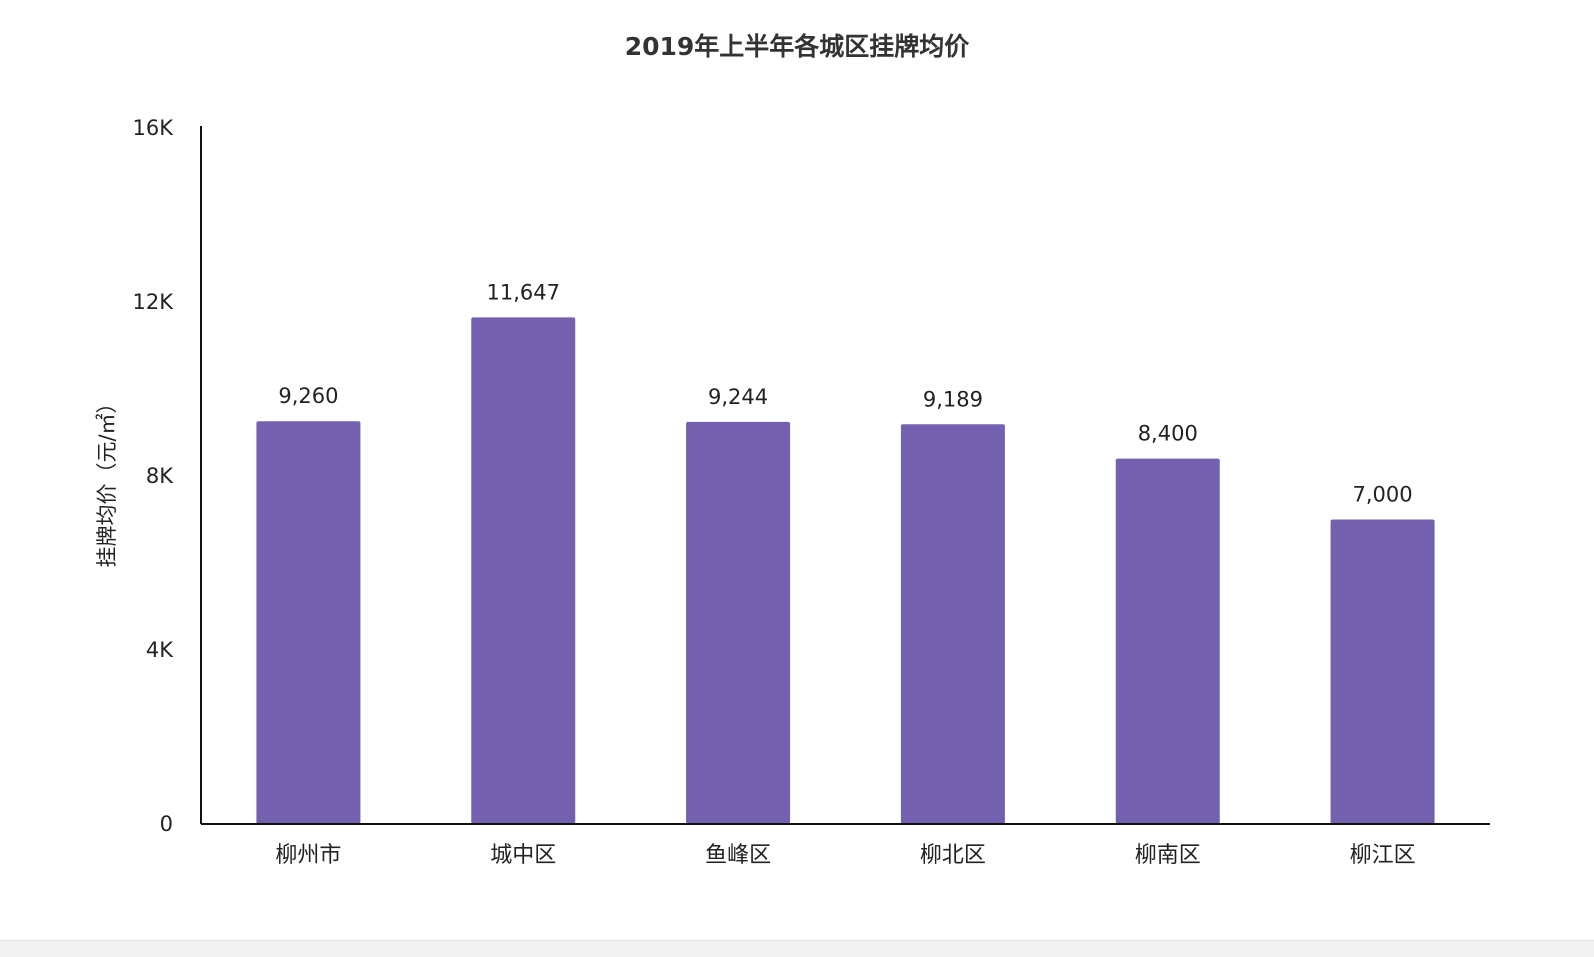 Image resolution: width=1594 pixels, height=957 pixels. What do you see at coordinates (1383, 855) in the screenshot?
I see `x-category-label: 柳江区` at bounding box center [1383, 855].